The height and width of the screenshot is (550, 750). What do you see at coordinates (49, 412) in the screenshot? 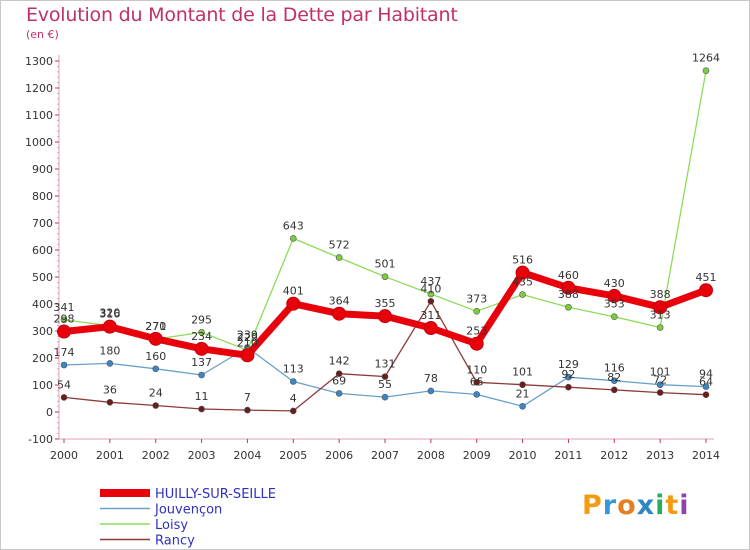
I see `y-tick-label: 0` at bounding box center [49, 412].